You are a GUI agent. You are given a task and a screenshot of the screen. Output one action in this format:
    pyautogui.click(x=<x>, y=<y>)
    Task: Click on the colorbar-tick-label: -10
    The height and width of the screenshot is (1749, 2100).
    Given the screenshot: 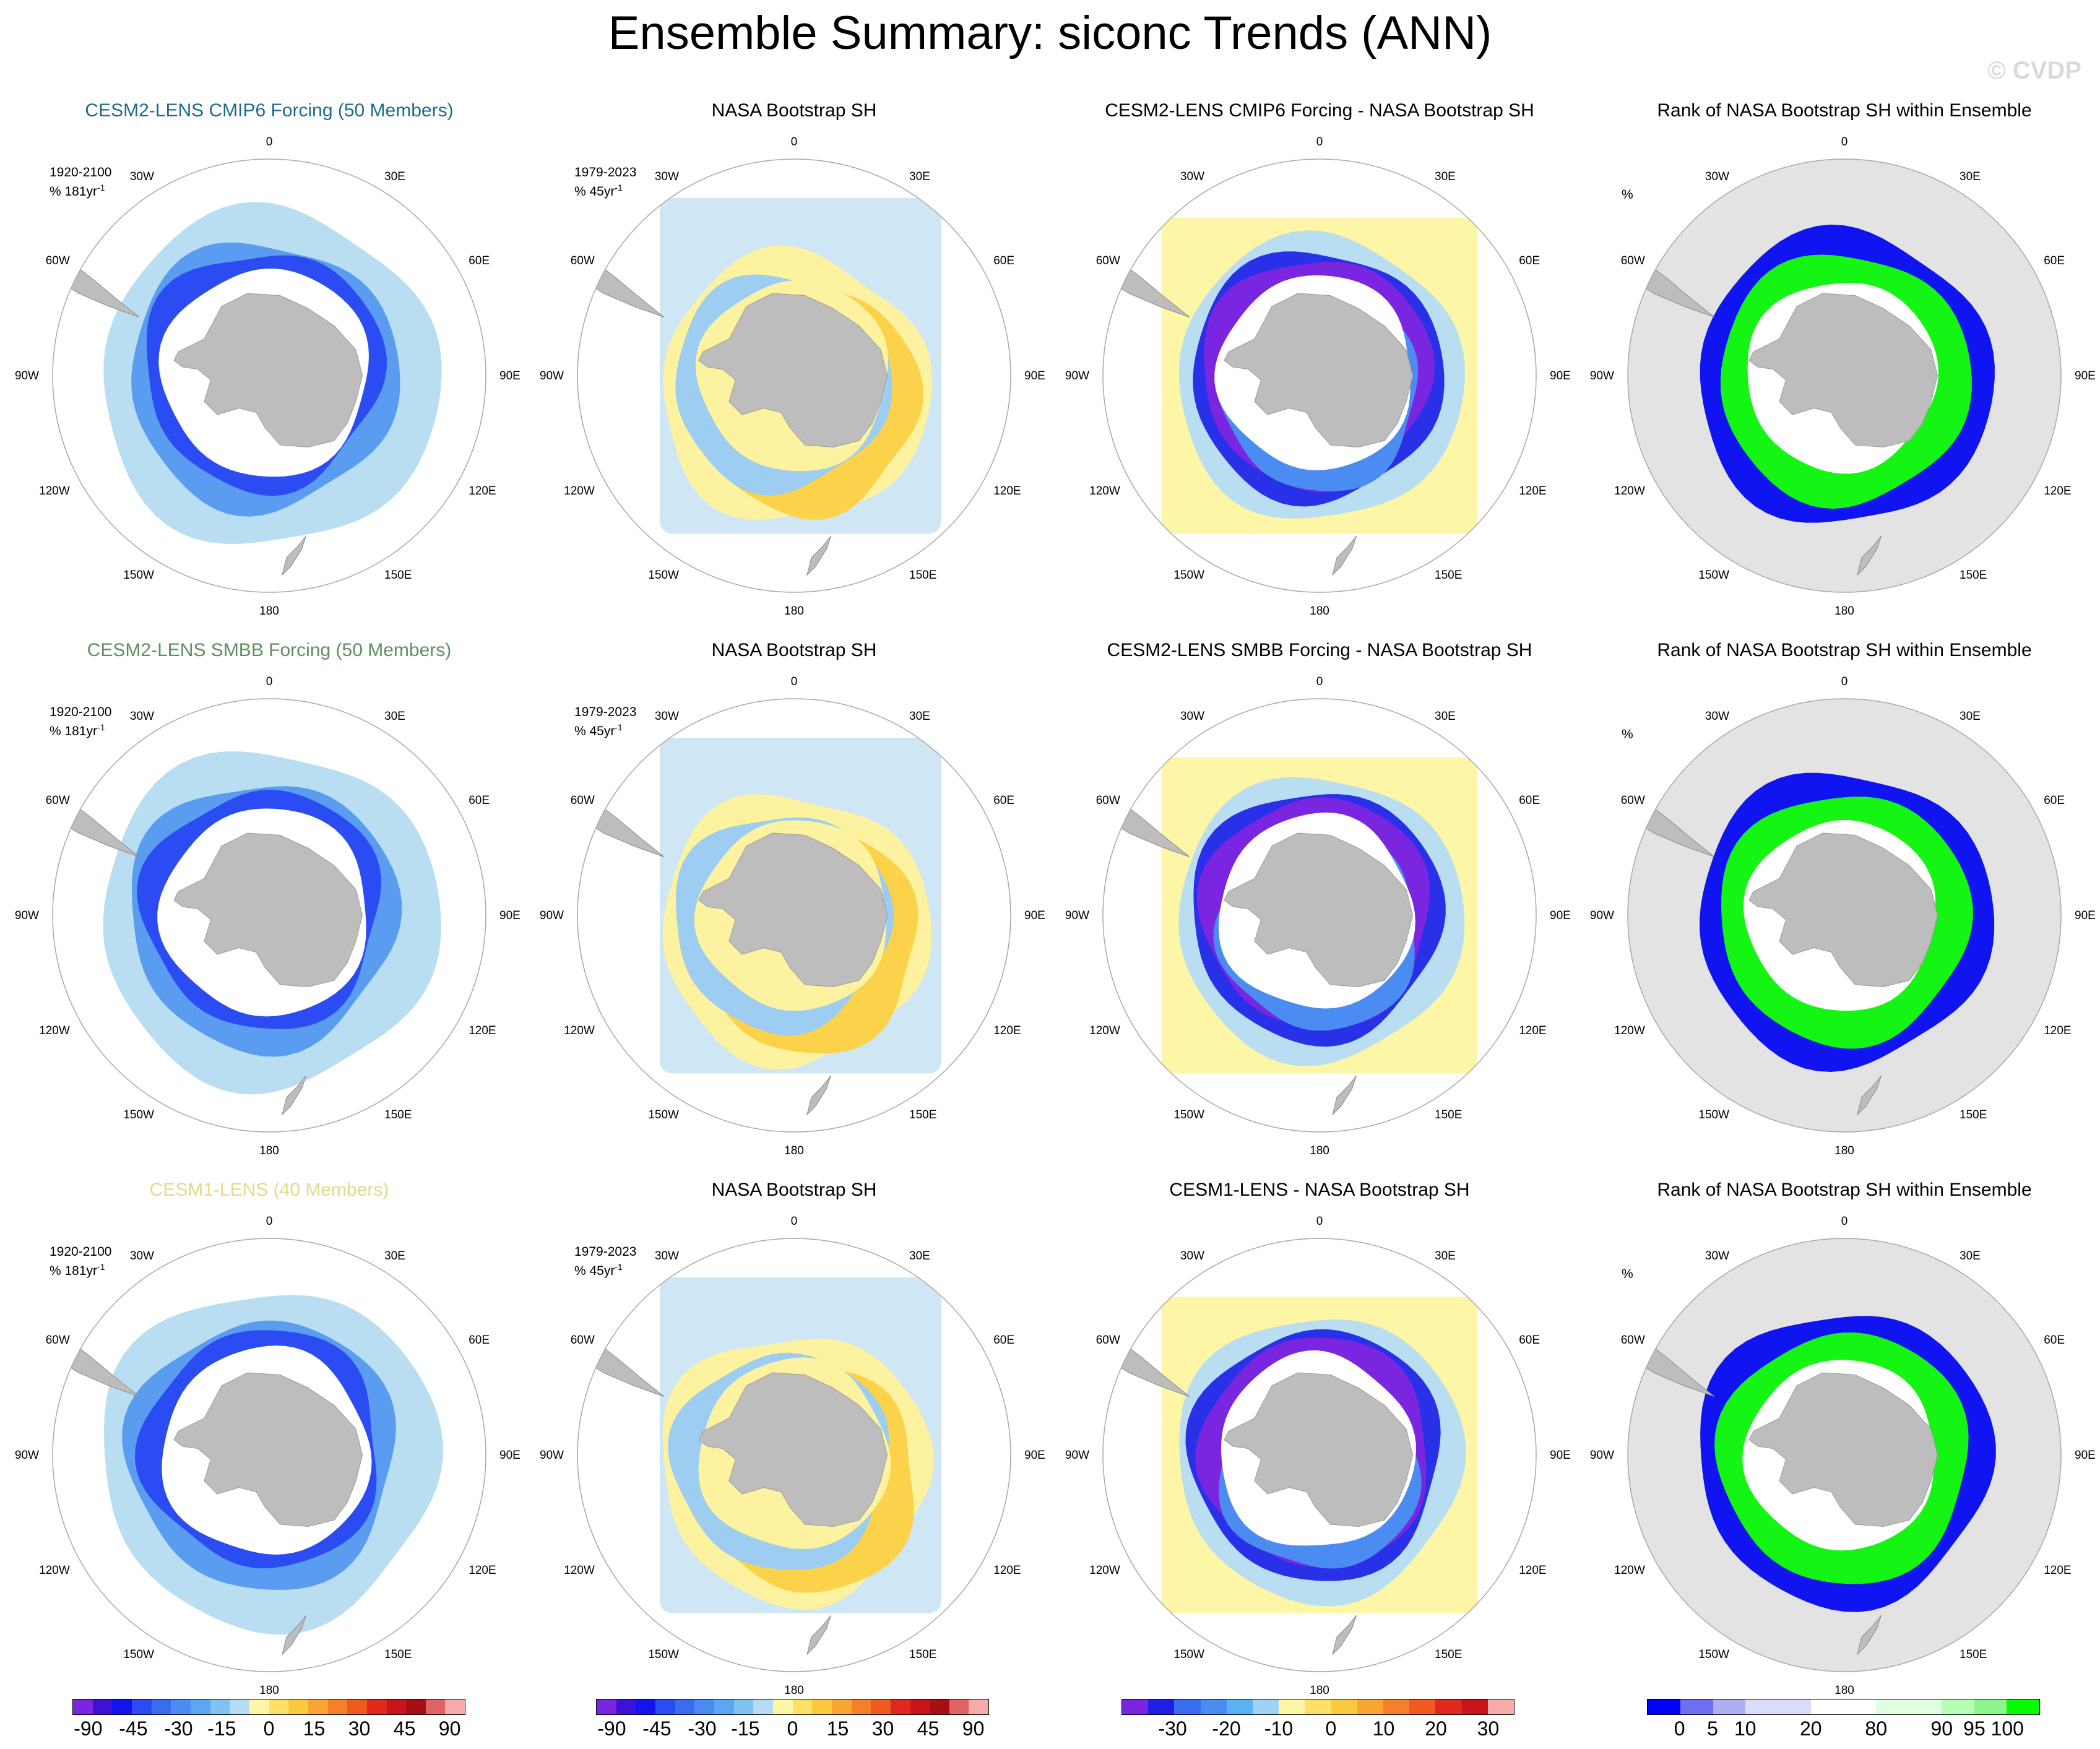 What is the action you would take?
    pyautogui.click(x=1279, y=1728)
    